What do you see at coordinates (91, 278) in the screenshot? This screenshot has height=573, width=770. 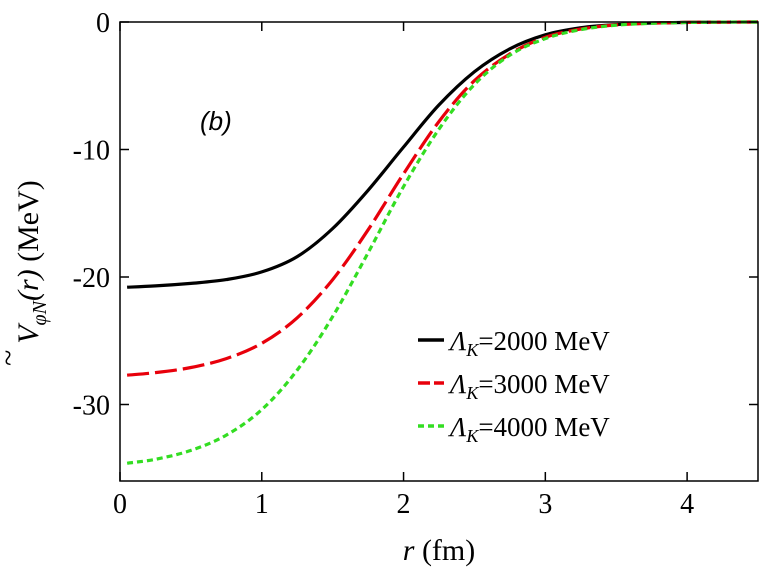 I see `y-tick-label: -20` at bounding box center [91, 278].